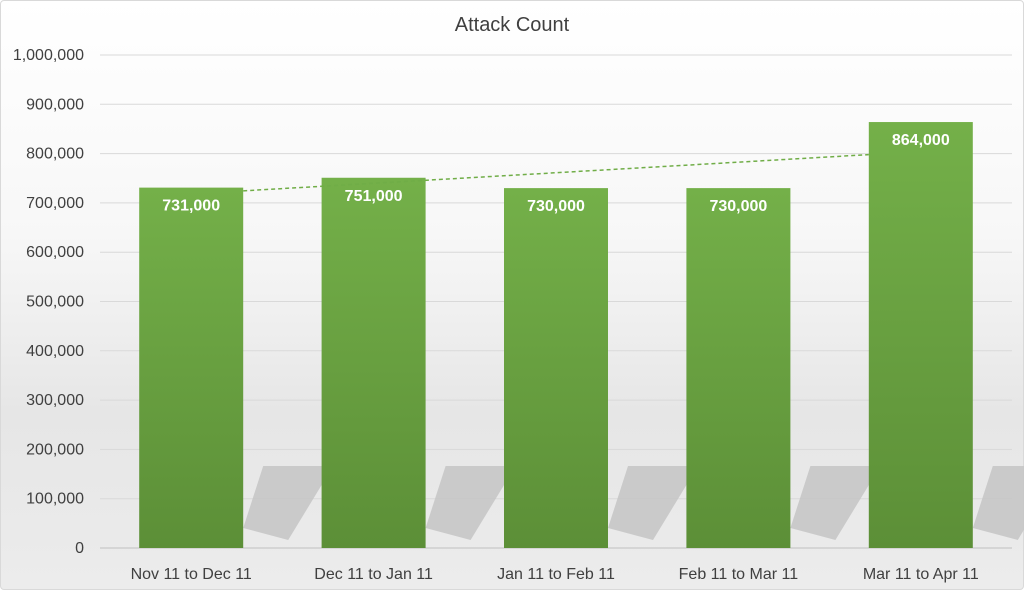 The height and width of the screenshot is (590, 1024). I want to click on y-tick-label: 900,000, so click(55, 104).